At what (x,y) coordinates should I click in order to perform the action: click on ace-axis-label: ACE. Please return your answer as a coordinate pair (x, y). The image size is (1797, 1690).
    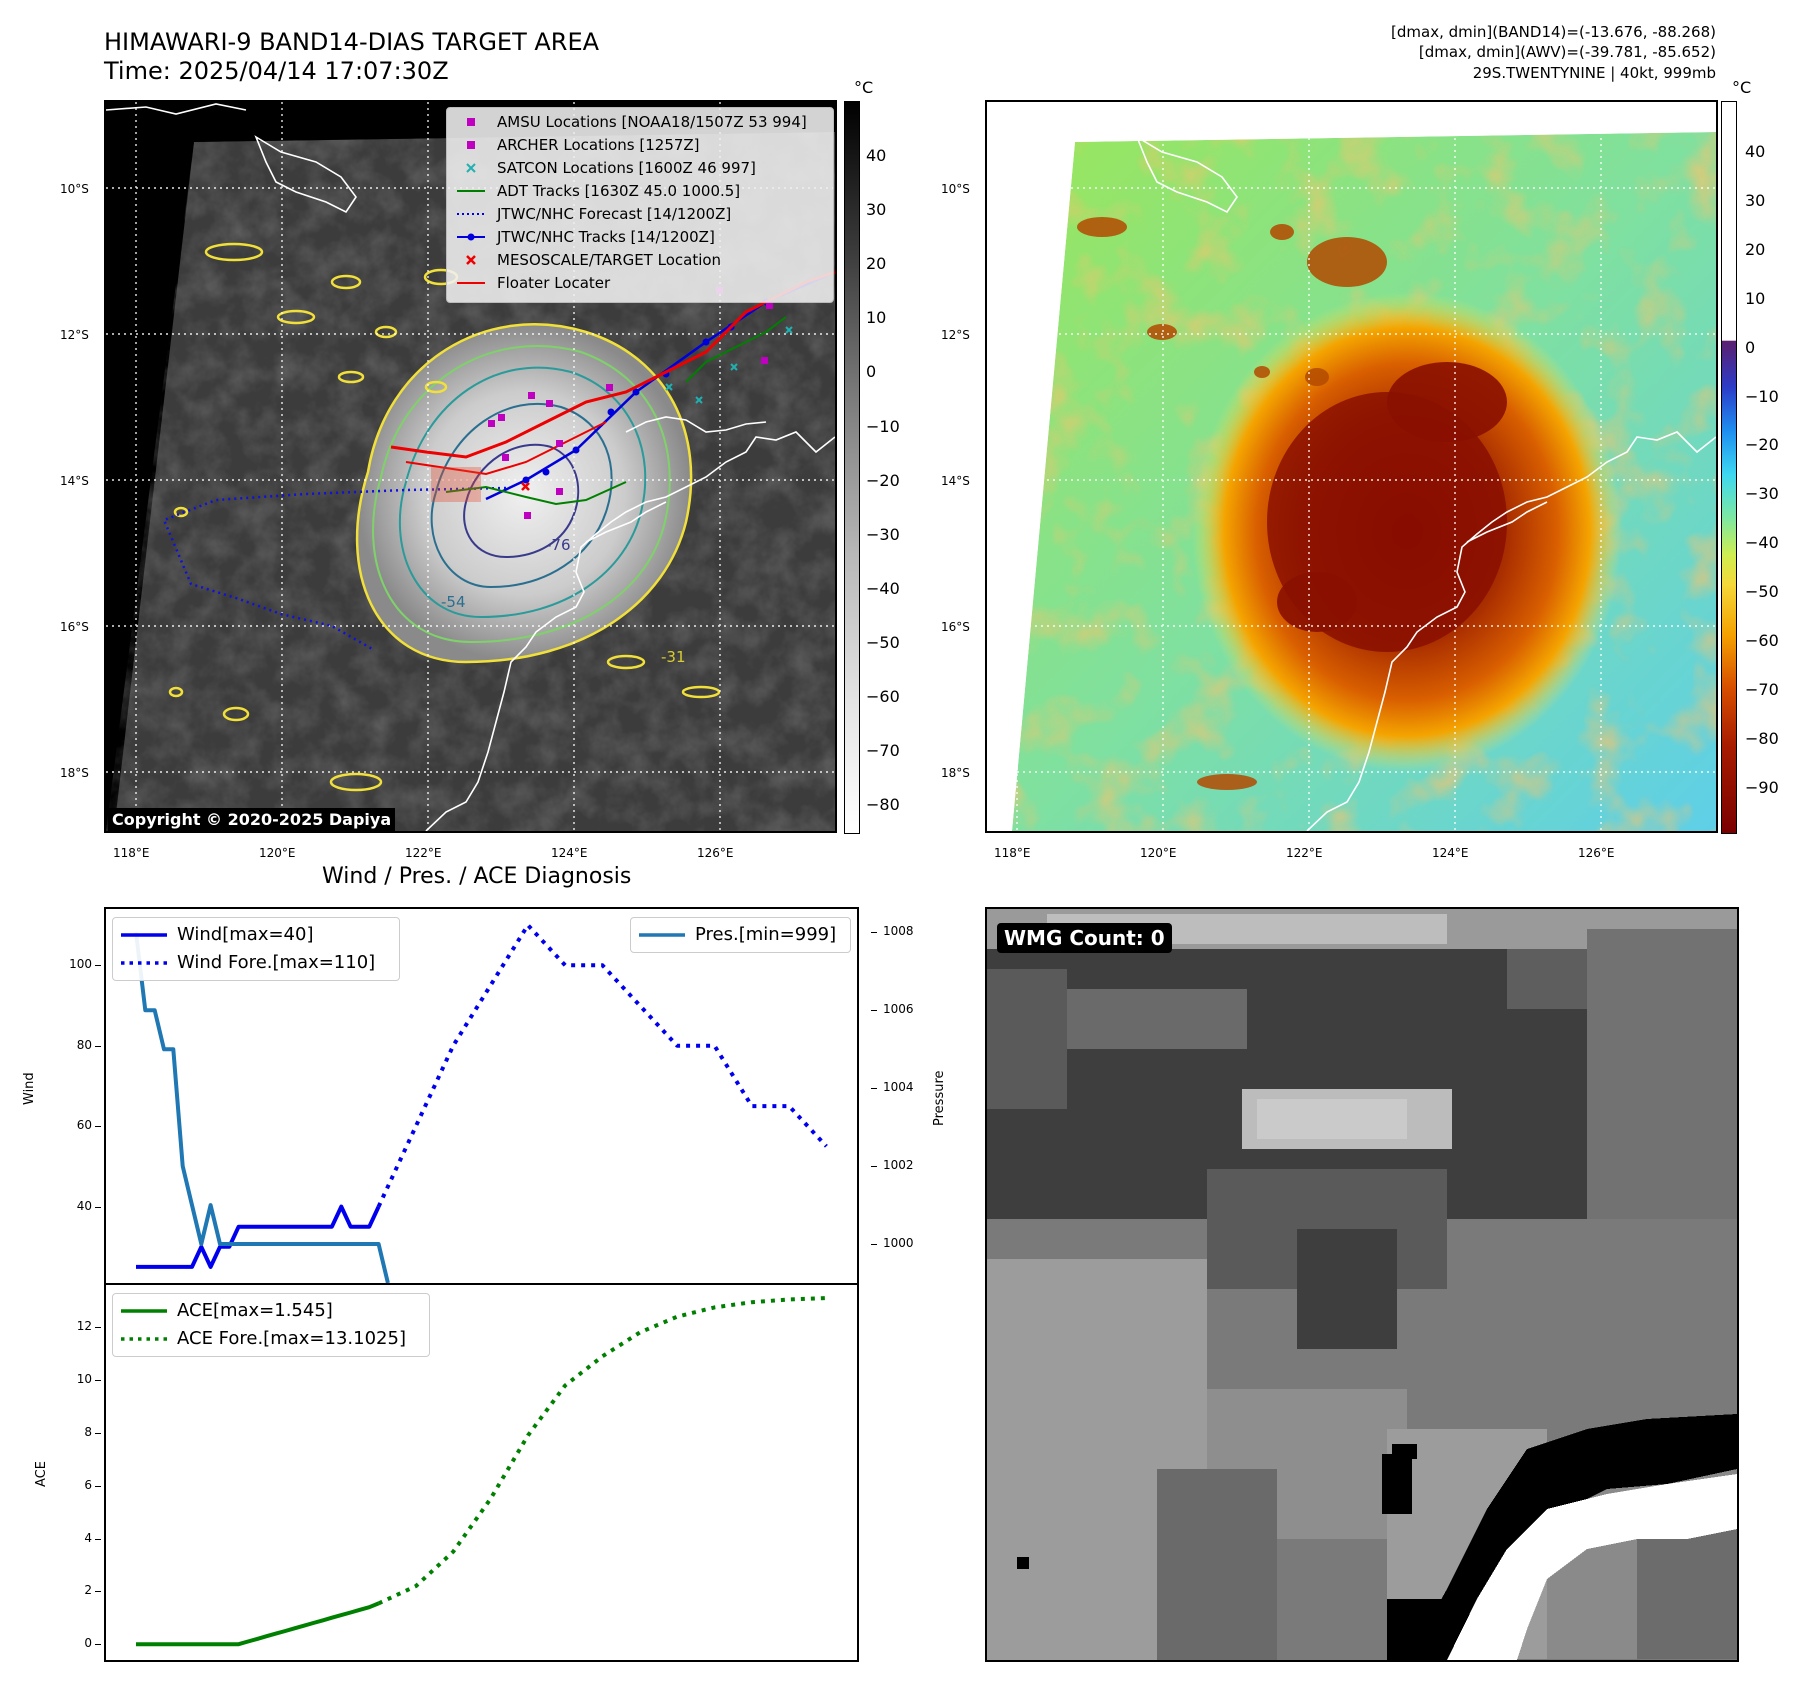
    Looking at the image, I should click on (41, 1474).